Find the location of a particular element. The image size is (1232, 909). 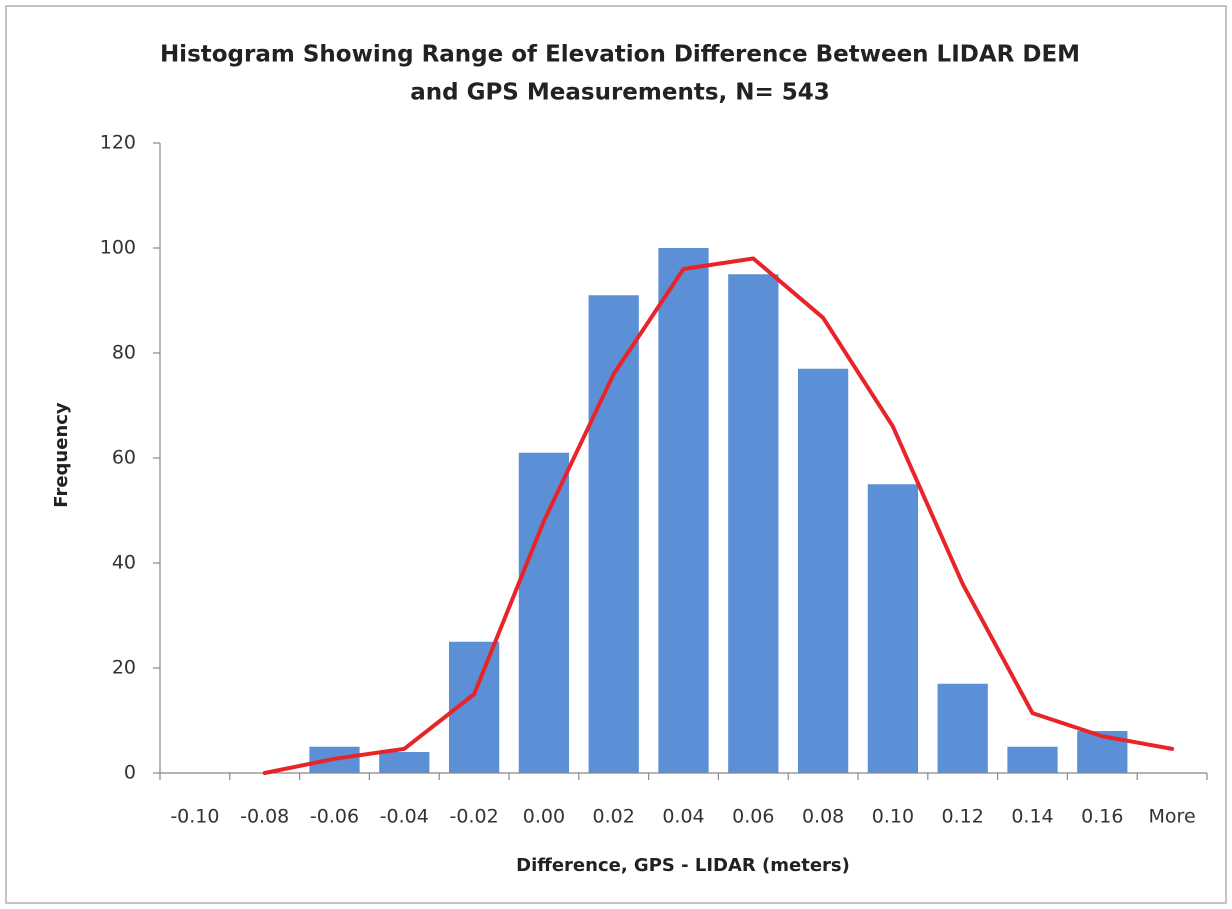

x-tick-label: -0.04 is located at coordinates (404, 817).